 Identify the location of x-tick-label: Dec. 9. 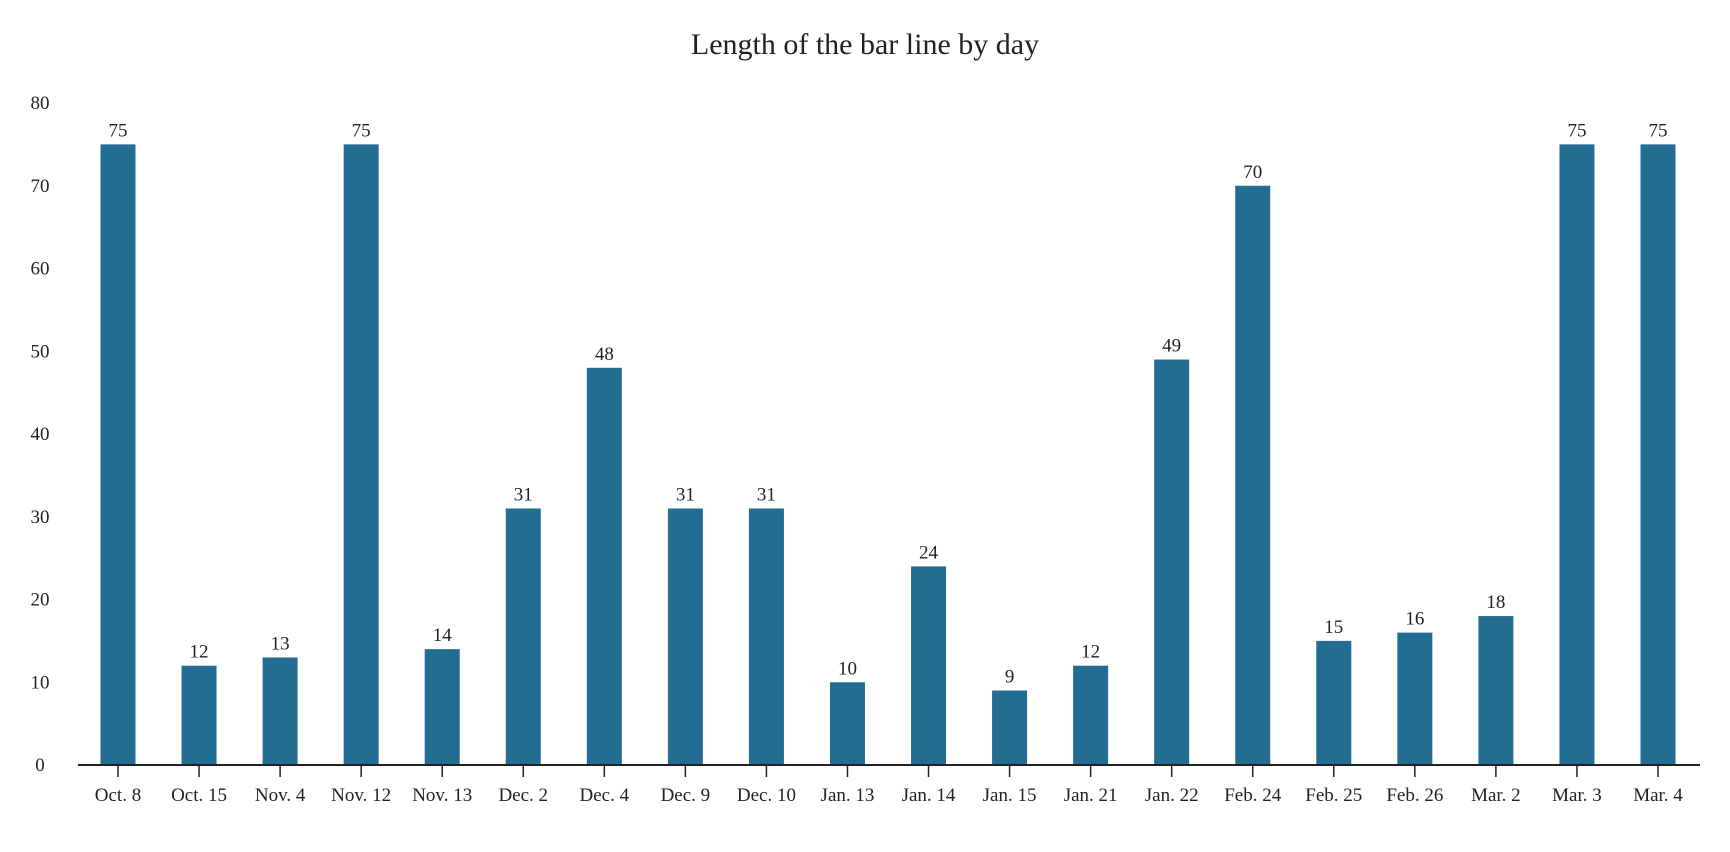
(686, 795).